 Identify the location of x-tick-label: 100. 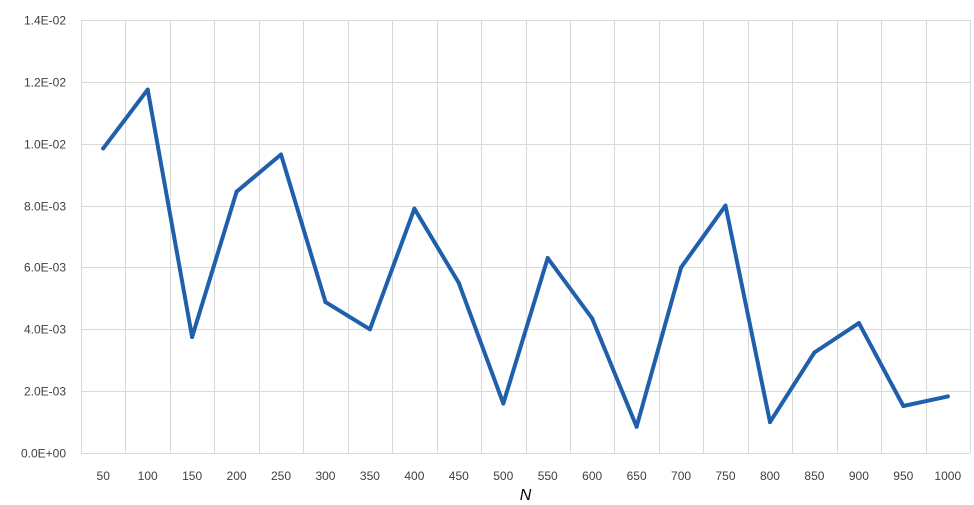
(148, 476).